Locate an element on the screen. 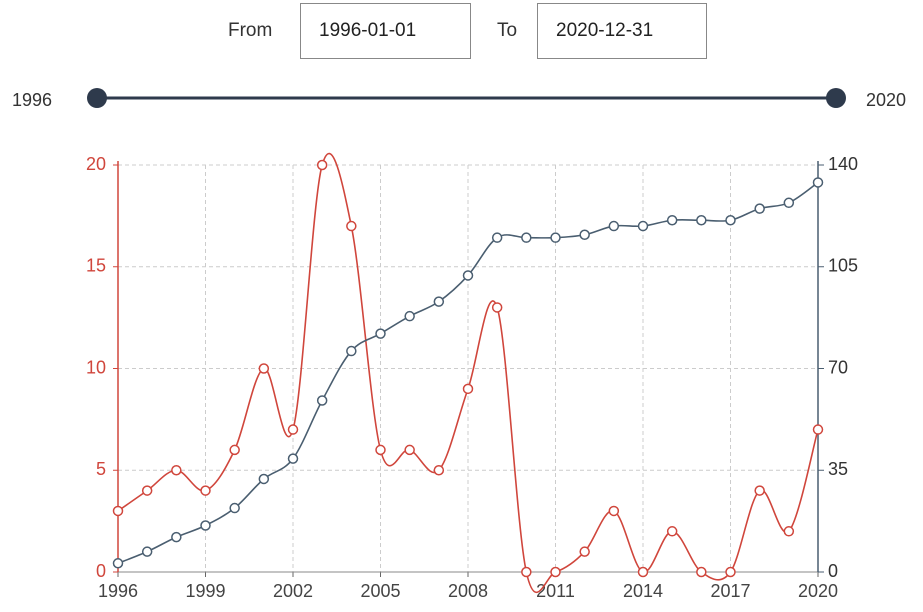 This screenshot has height=612, width=923. slider-handle-max is located at coordinates (836, 98).